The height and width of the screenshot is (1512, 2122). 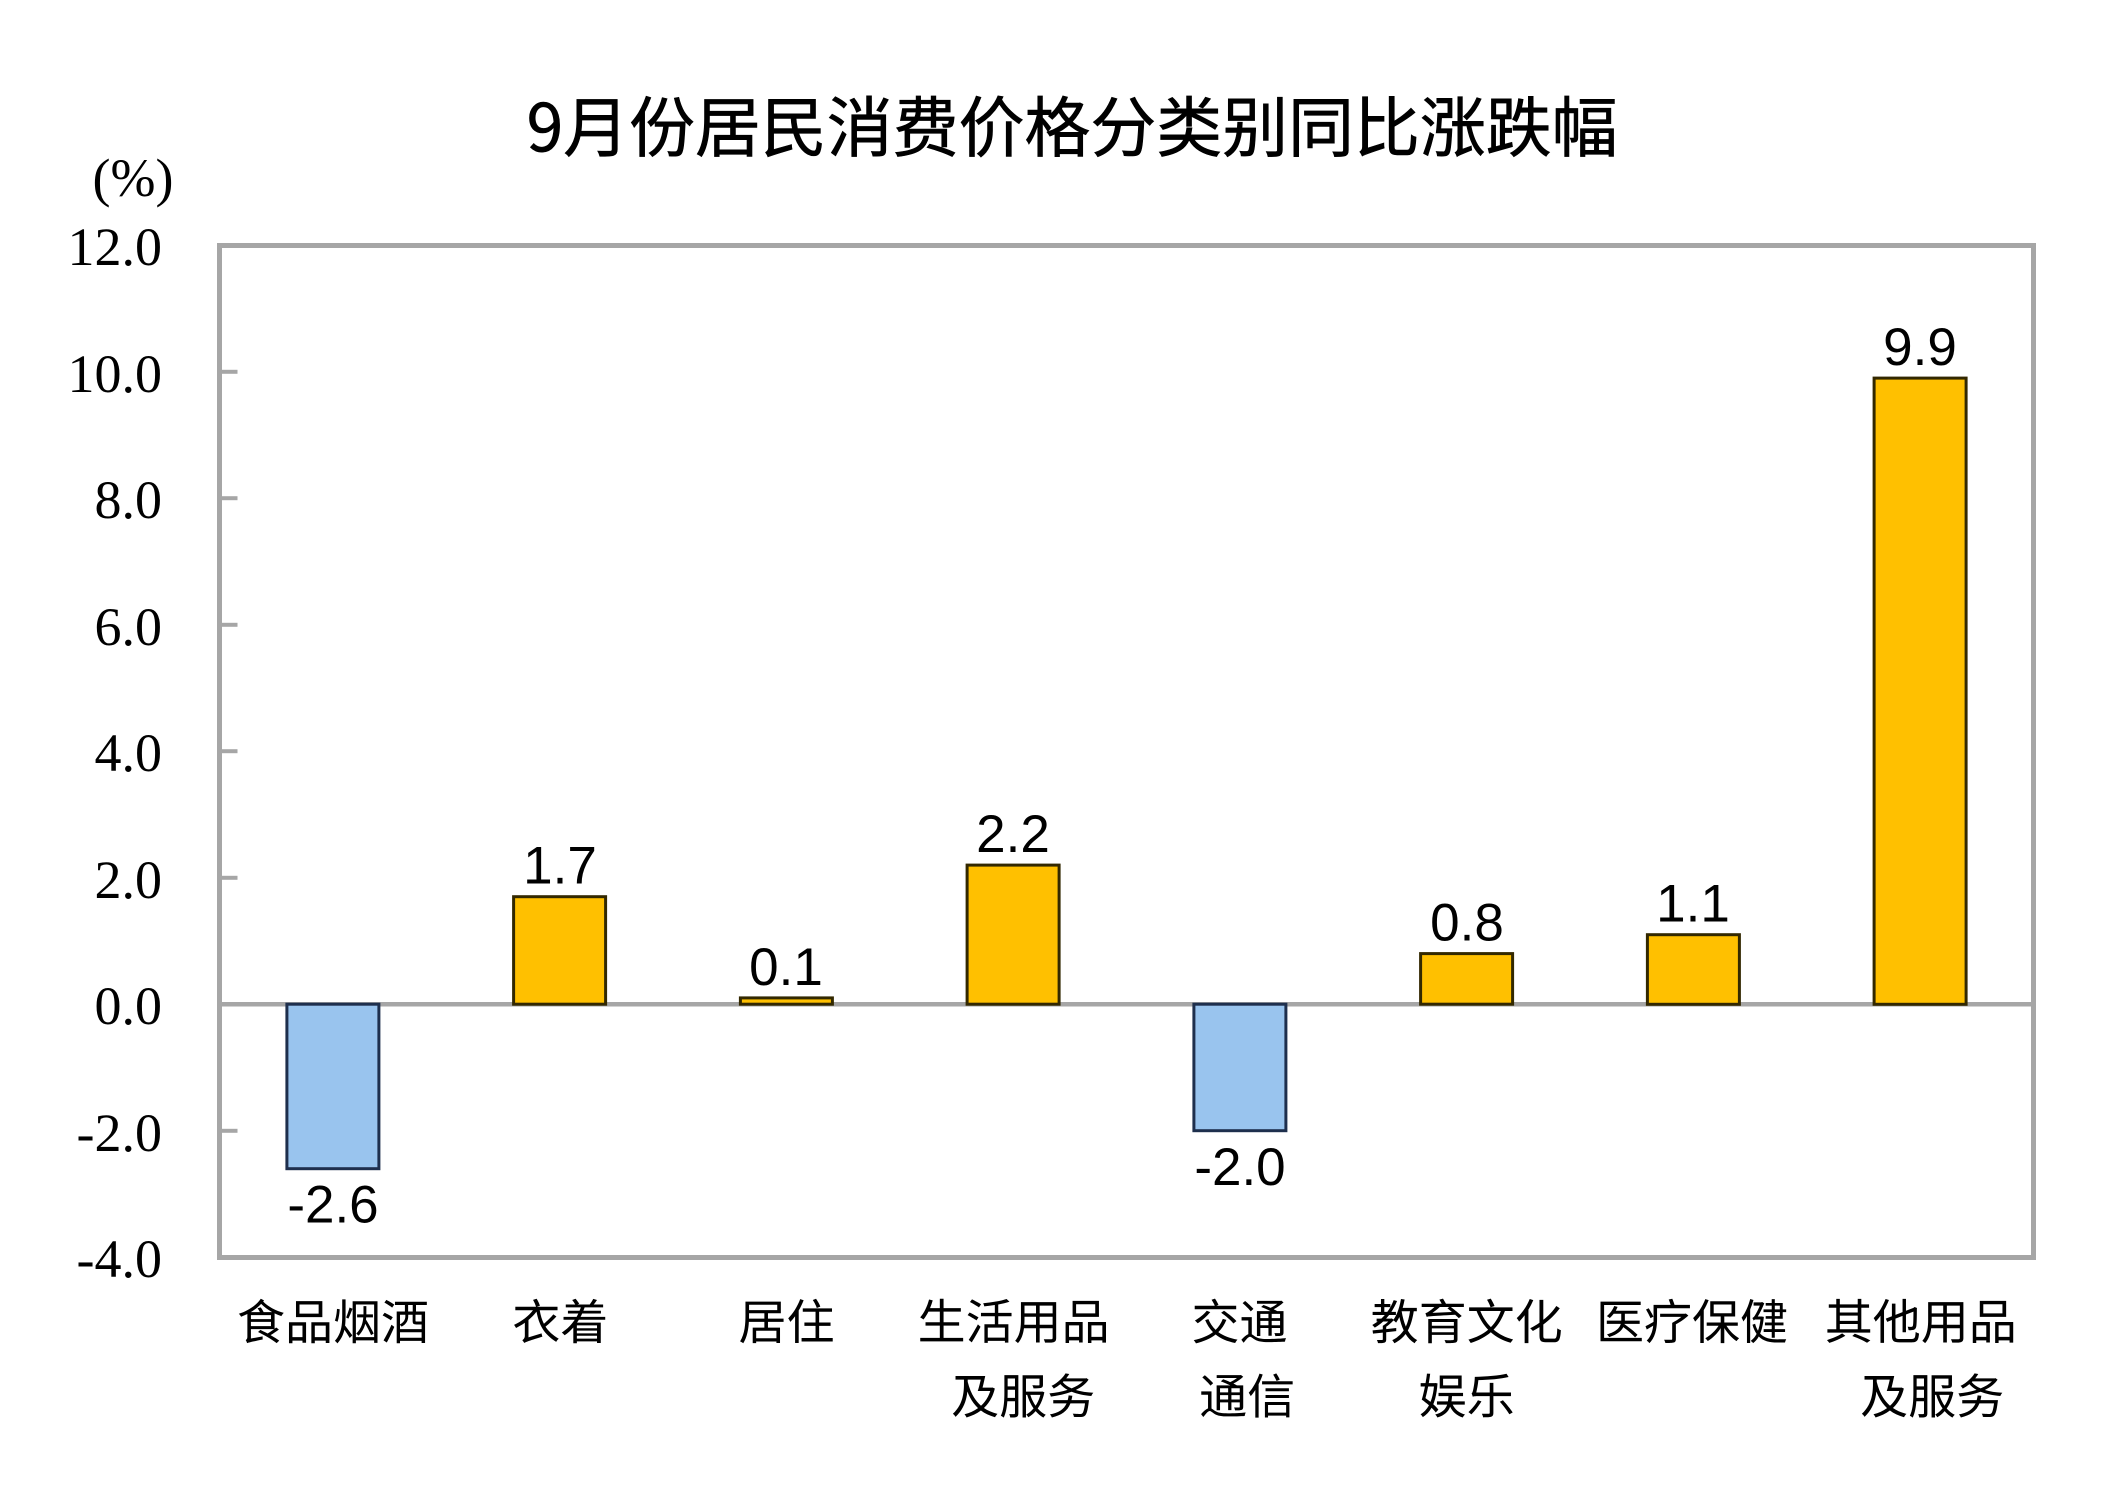 What do you see at coordinates (560, 866) in the screenshot?
I see `svg-text: 1.7` at bounding box center [560, 866].